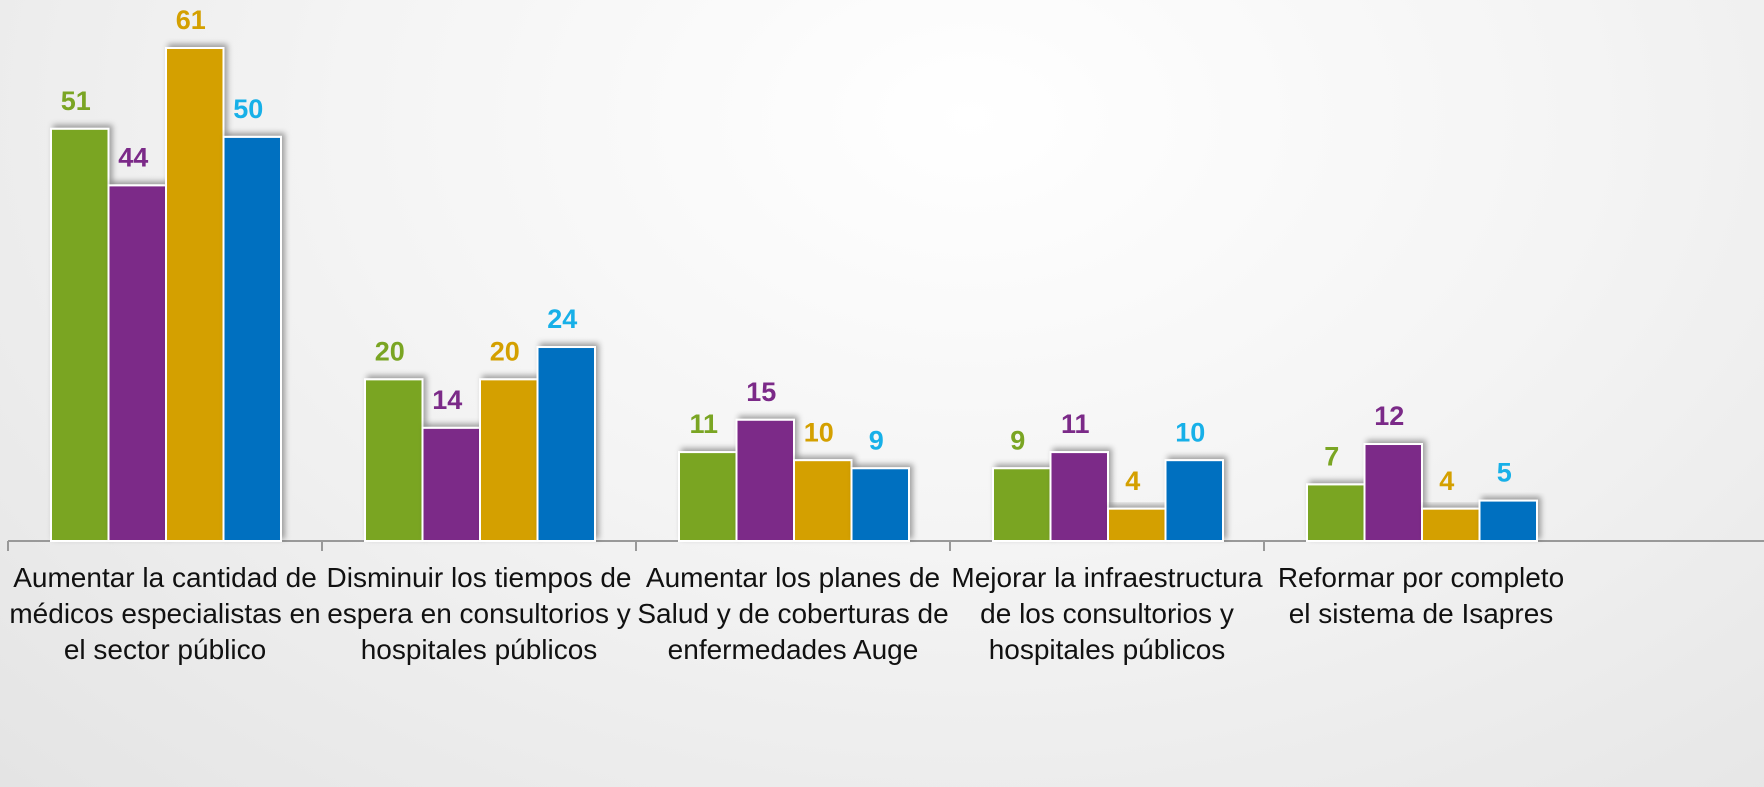 This screenshot has height=787, width=1764. What do you see at coordinates (191, 20) in the screenshot?
I see `value-label: 61` at bounding box center [191, 20].